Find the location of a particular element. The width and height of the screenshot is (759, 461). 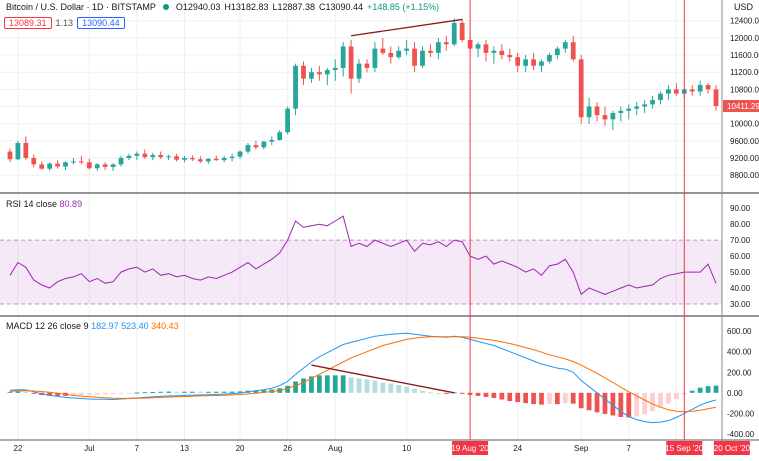

currency-label: USD is located at coordinates (743, 7).